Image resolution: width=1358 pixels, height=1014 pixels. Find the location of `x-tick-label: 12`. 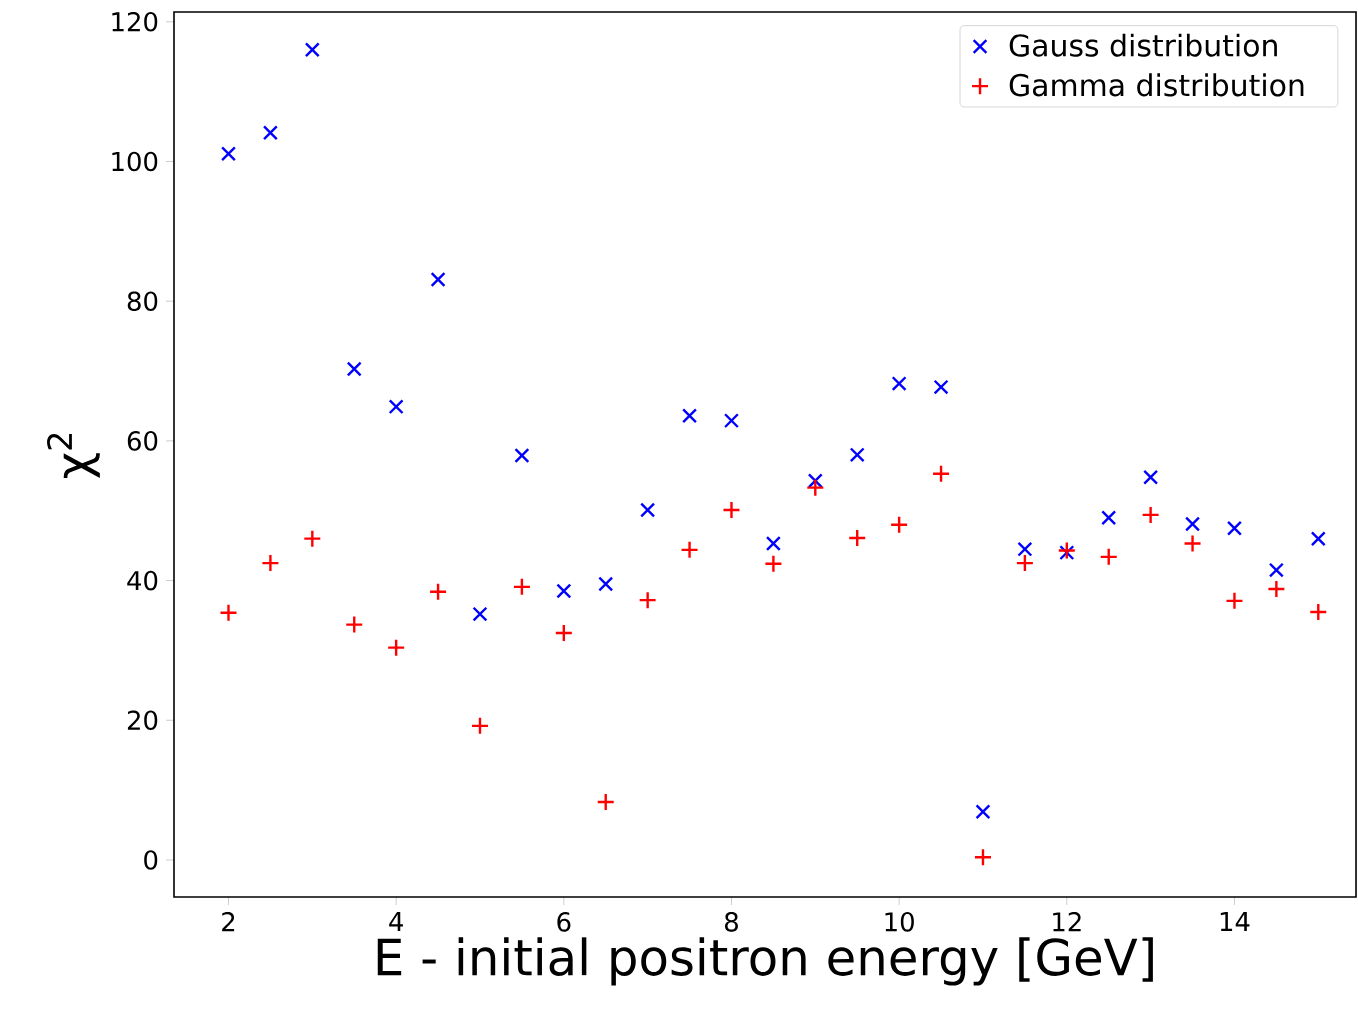

x-tick-label: 12 is located at coordinates (1067, 922).